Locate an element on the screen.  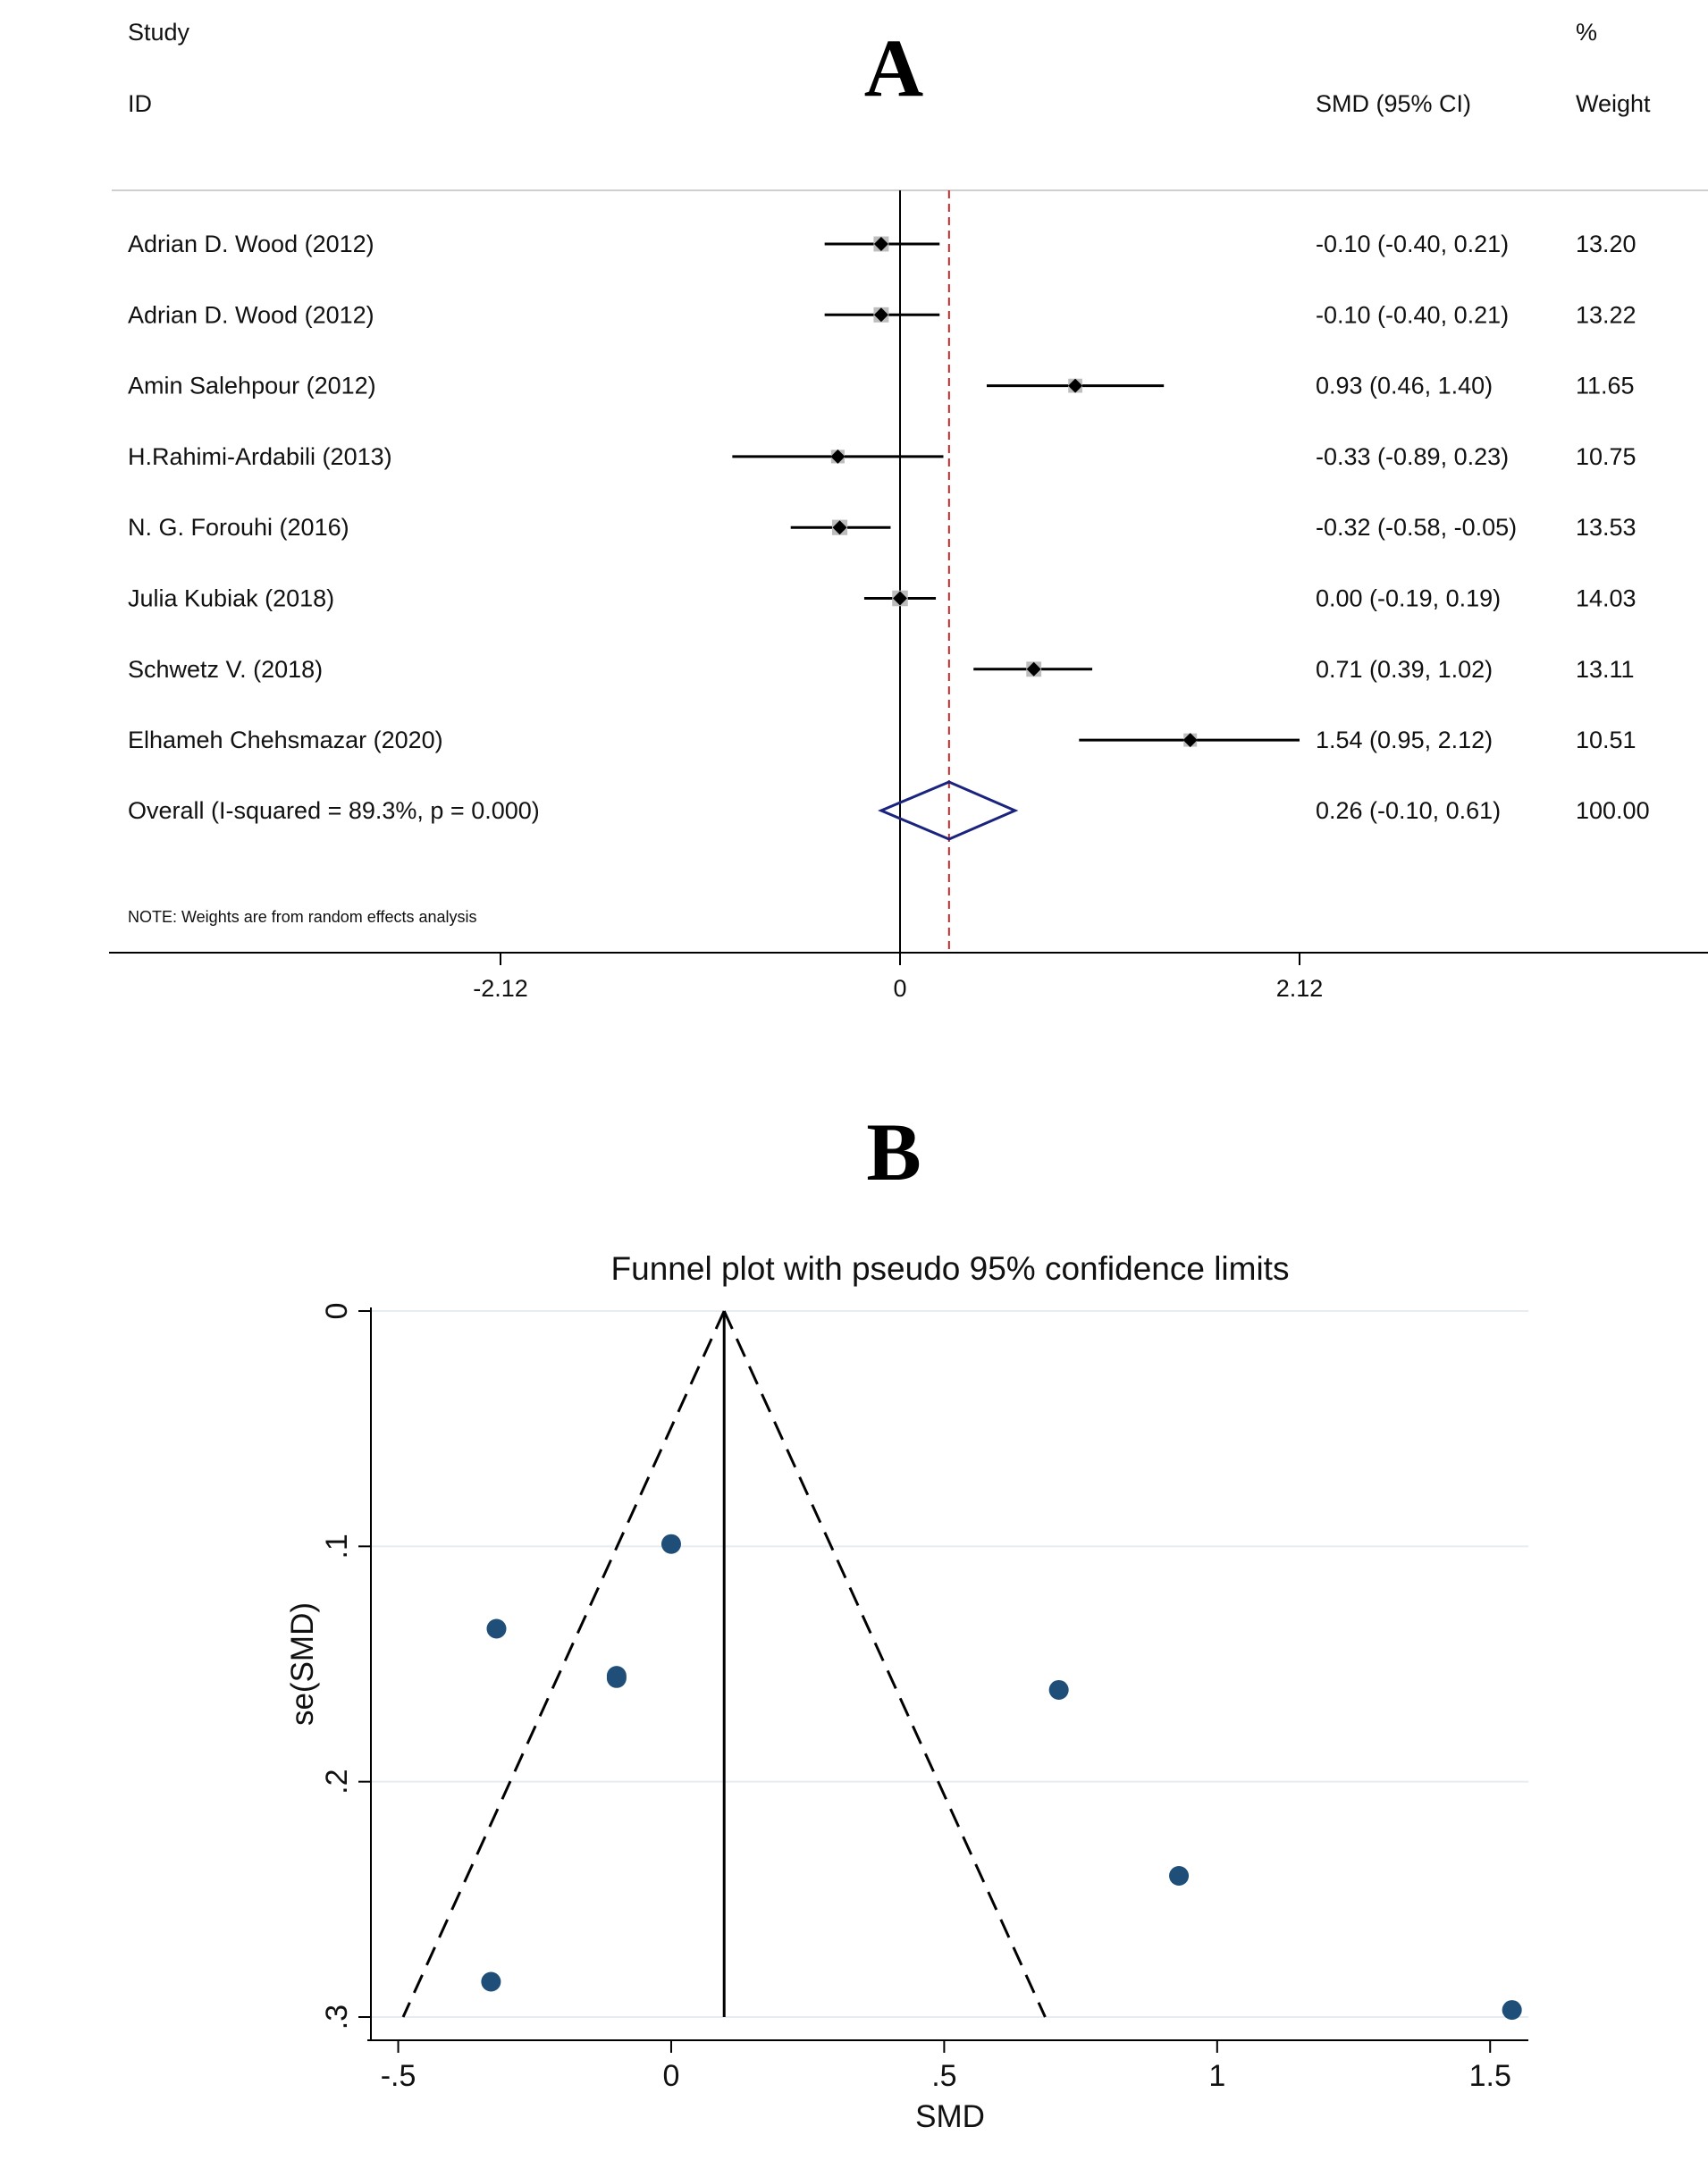
study-smd-ci: -0.32 (-0.58, -0.05) is located at coordinates (1416, 527).